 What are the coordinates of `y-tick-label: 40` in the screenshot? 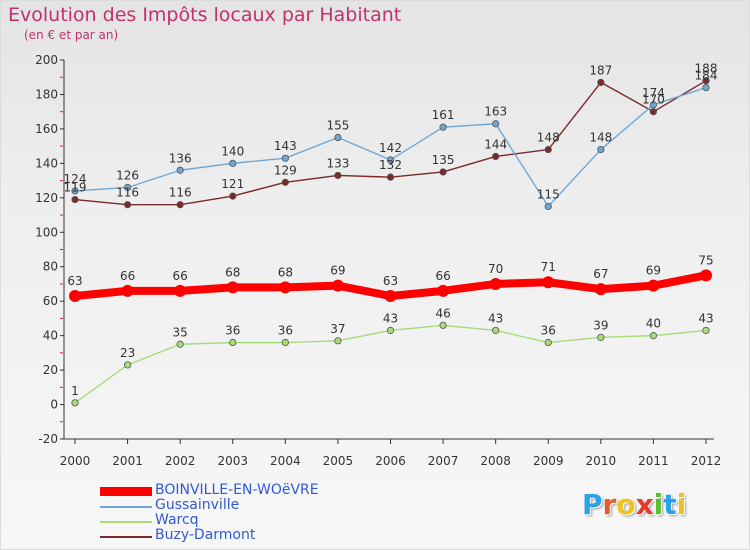 It's located at (50, 336).